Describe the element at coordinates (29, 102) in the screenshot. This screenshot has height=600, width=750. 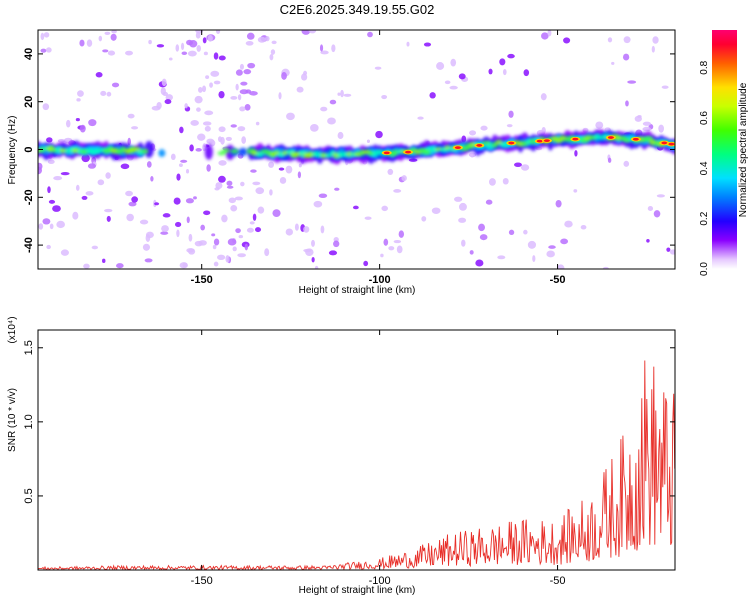
I see `y-tick-label: 20` at that location.